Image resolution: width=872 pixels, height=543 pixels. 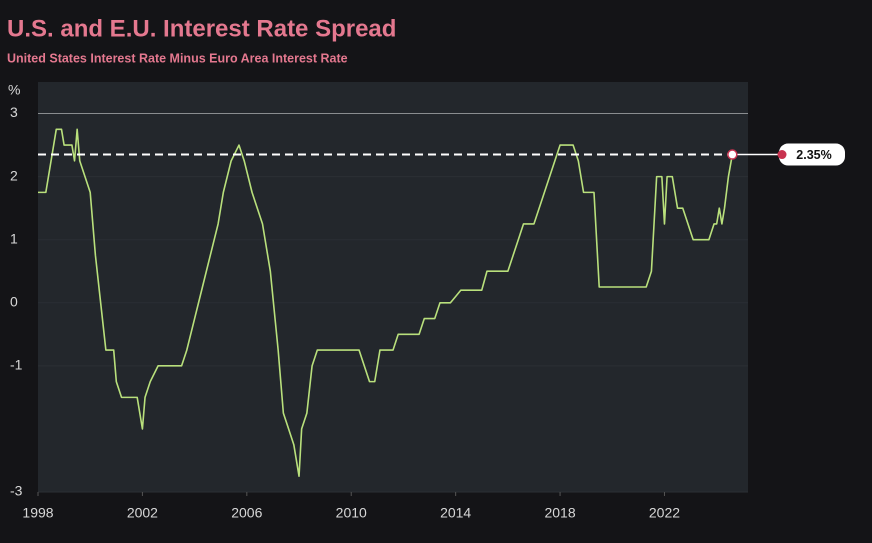 What do you see at coordinates (37, 513) in the screenshot?
I see `x-tick-label: 1998` at bounding box center [37, 513].